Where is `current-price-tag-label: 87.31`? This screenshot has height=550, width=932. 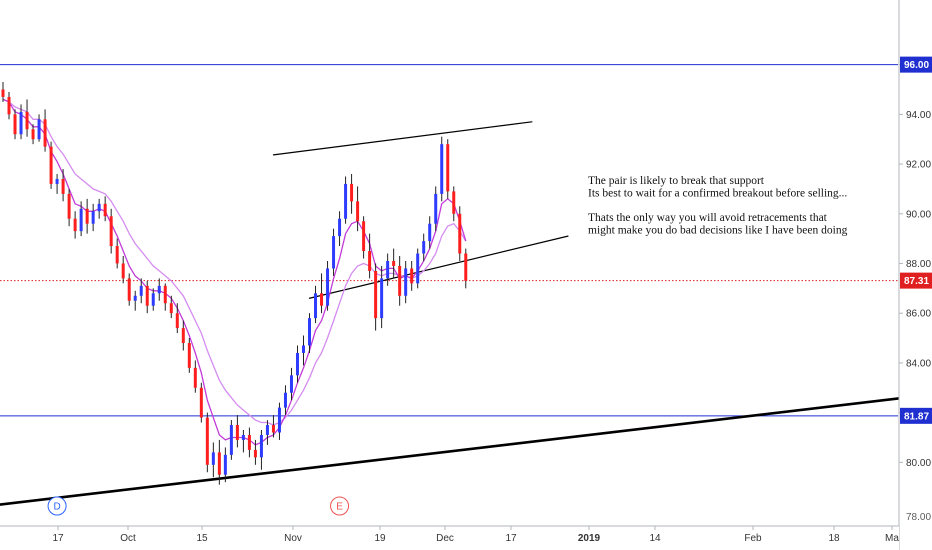 current-price-tag-label: 87.31 is located at coordinates (916, 281).